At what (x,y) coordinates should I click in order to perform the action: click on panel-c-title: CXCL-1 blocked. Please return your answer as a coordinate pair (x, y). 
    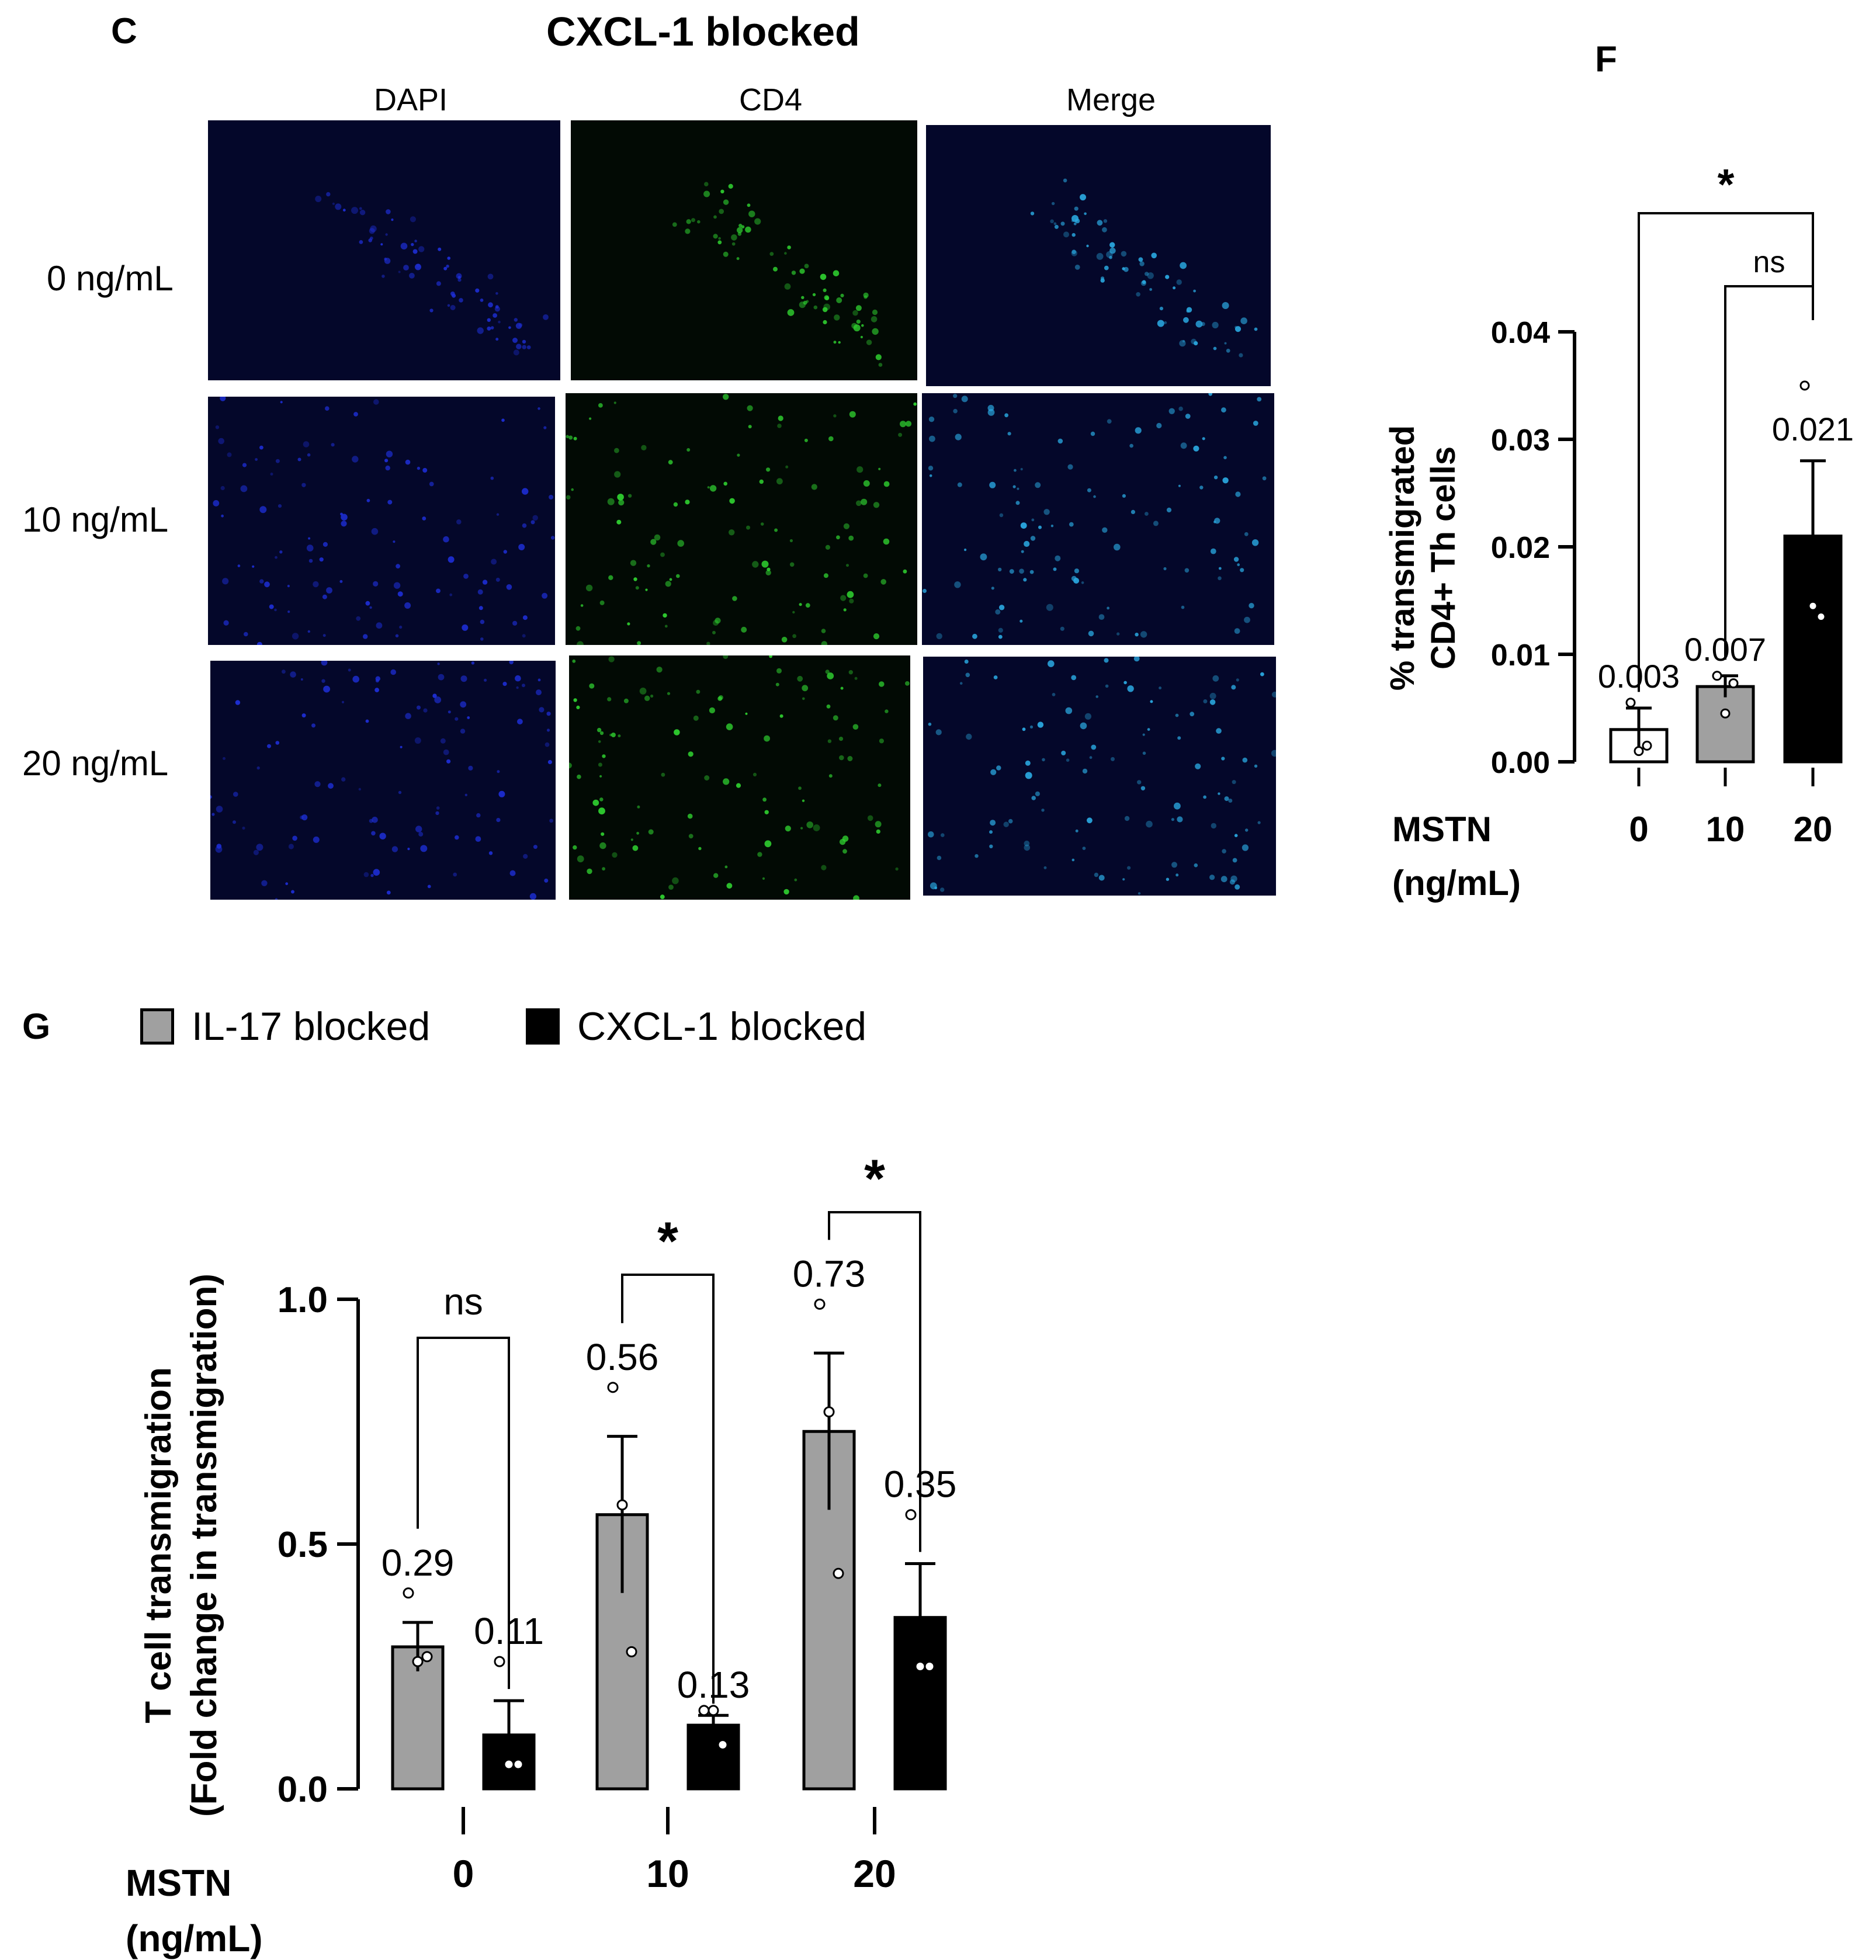
    Looking at the image, I should click on (703, 32).